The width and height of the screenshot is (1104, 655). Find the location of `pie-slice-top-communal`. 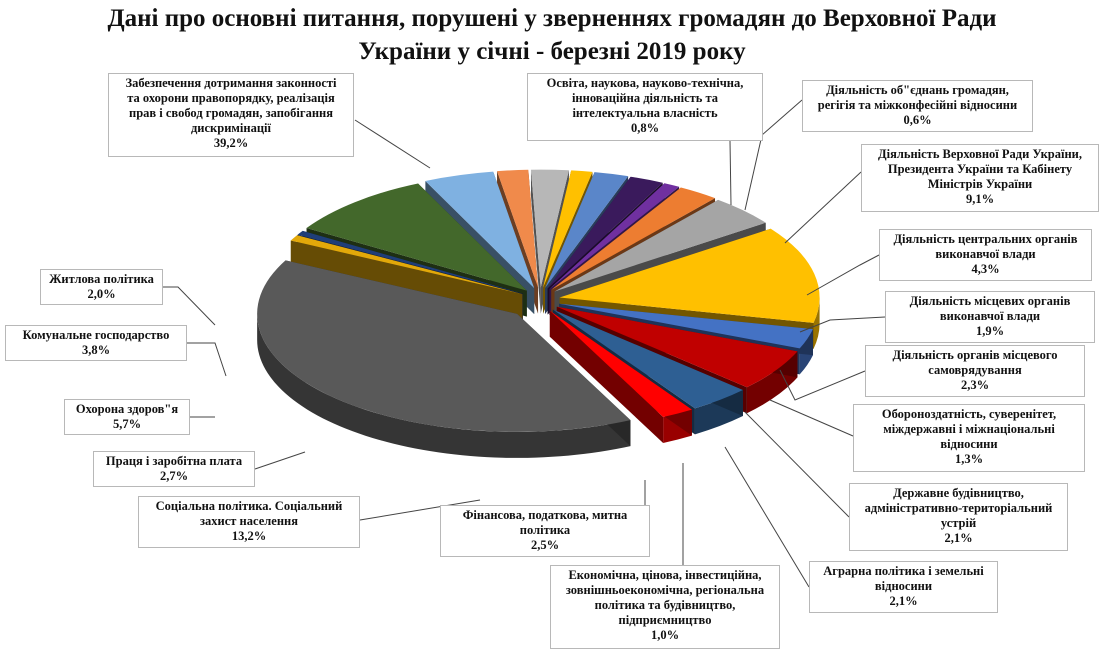

pie-slice-top-communal is located at coordinates (647, 359).